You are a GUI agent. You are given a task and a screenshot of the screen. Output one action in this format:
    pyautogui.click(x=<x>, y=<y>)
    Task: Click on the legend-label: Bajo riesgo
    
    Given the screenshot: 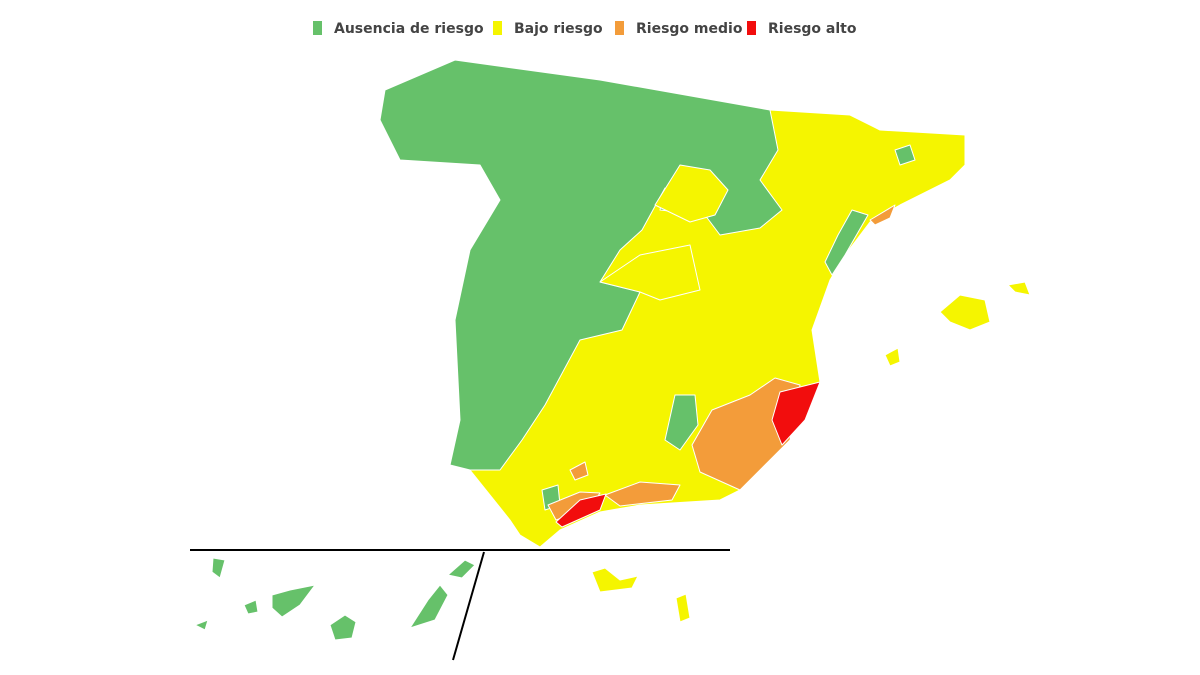 What is the action you would take?
    pyautogui.click(x=558, y=29)
    